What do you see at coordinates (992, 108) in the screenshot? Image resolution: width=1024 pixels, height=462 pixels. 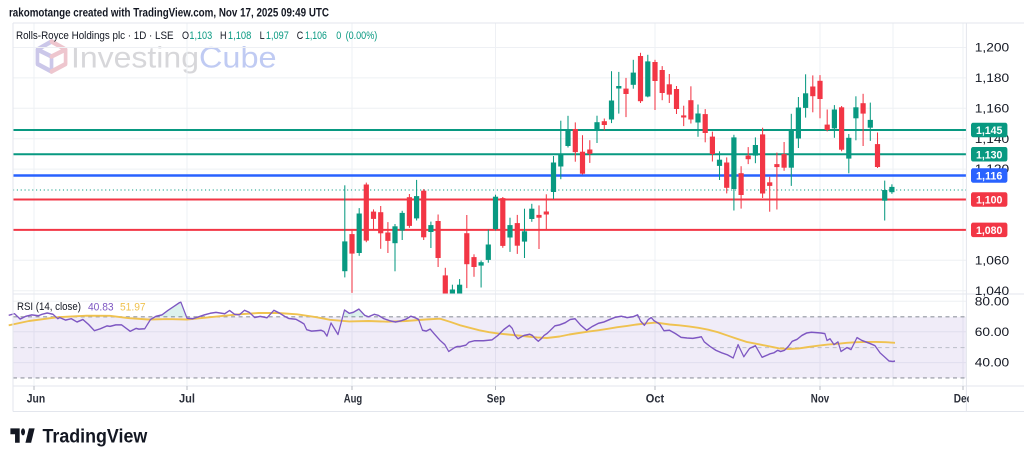 I see `svg-text: 1,160` at bounding box center [992, 108].